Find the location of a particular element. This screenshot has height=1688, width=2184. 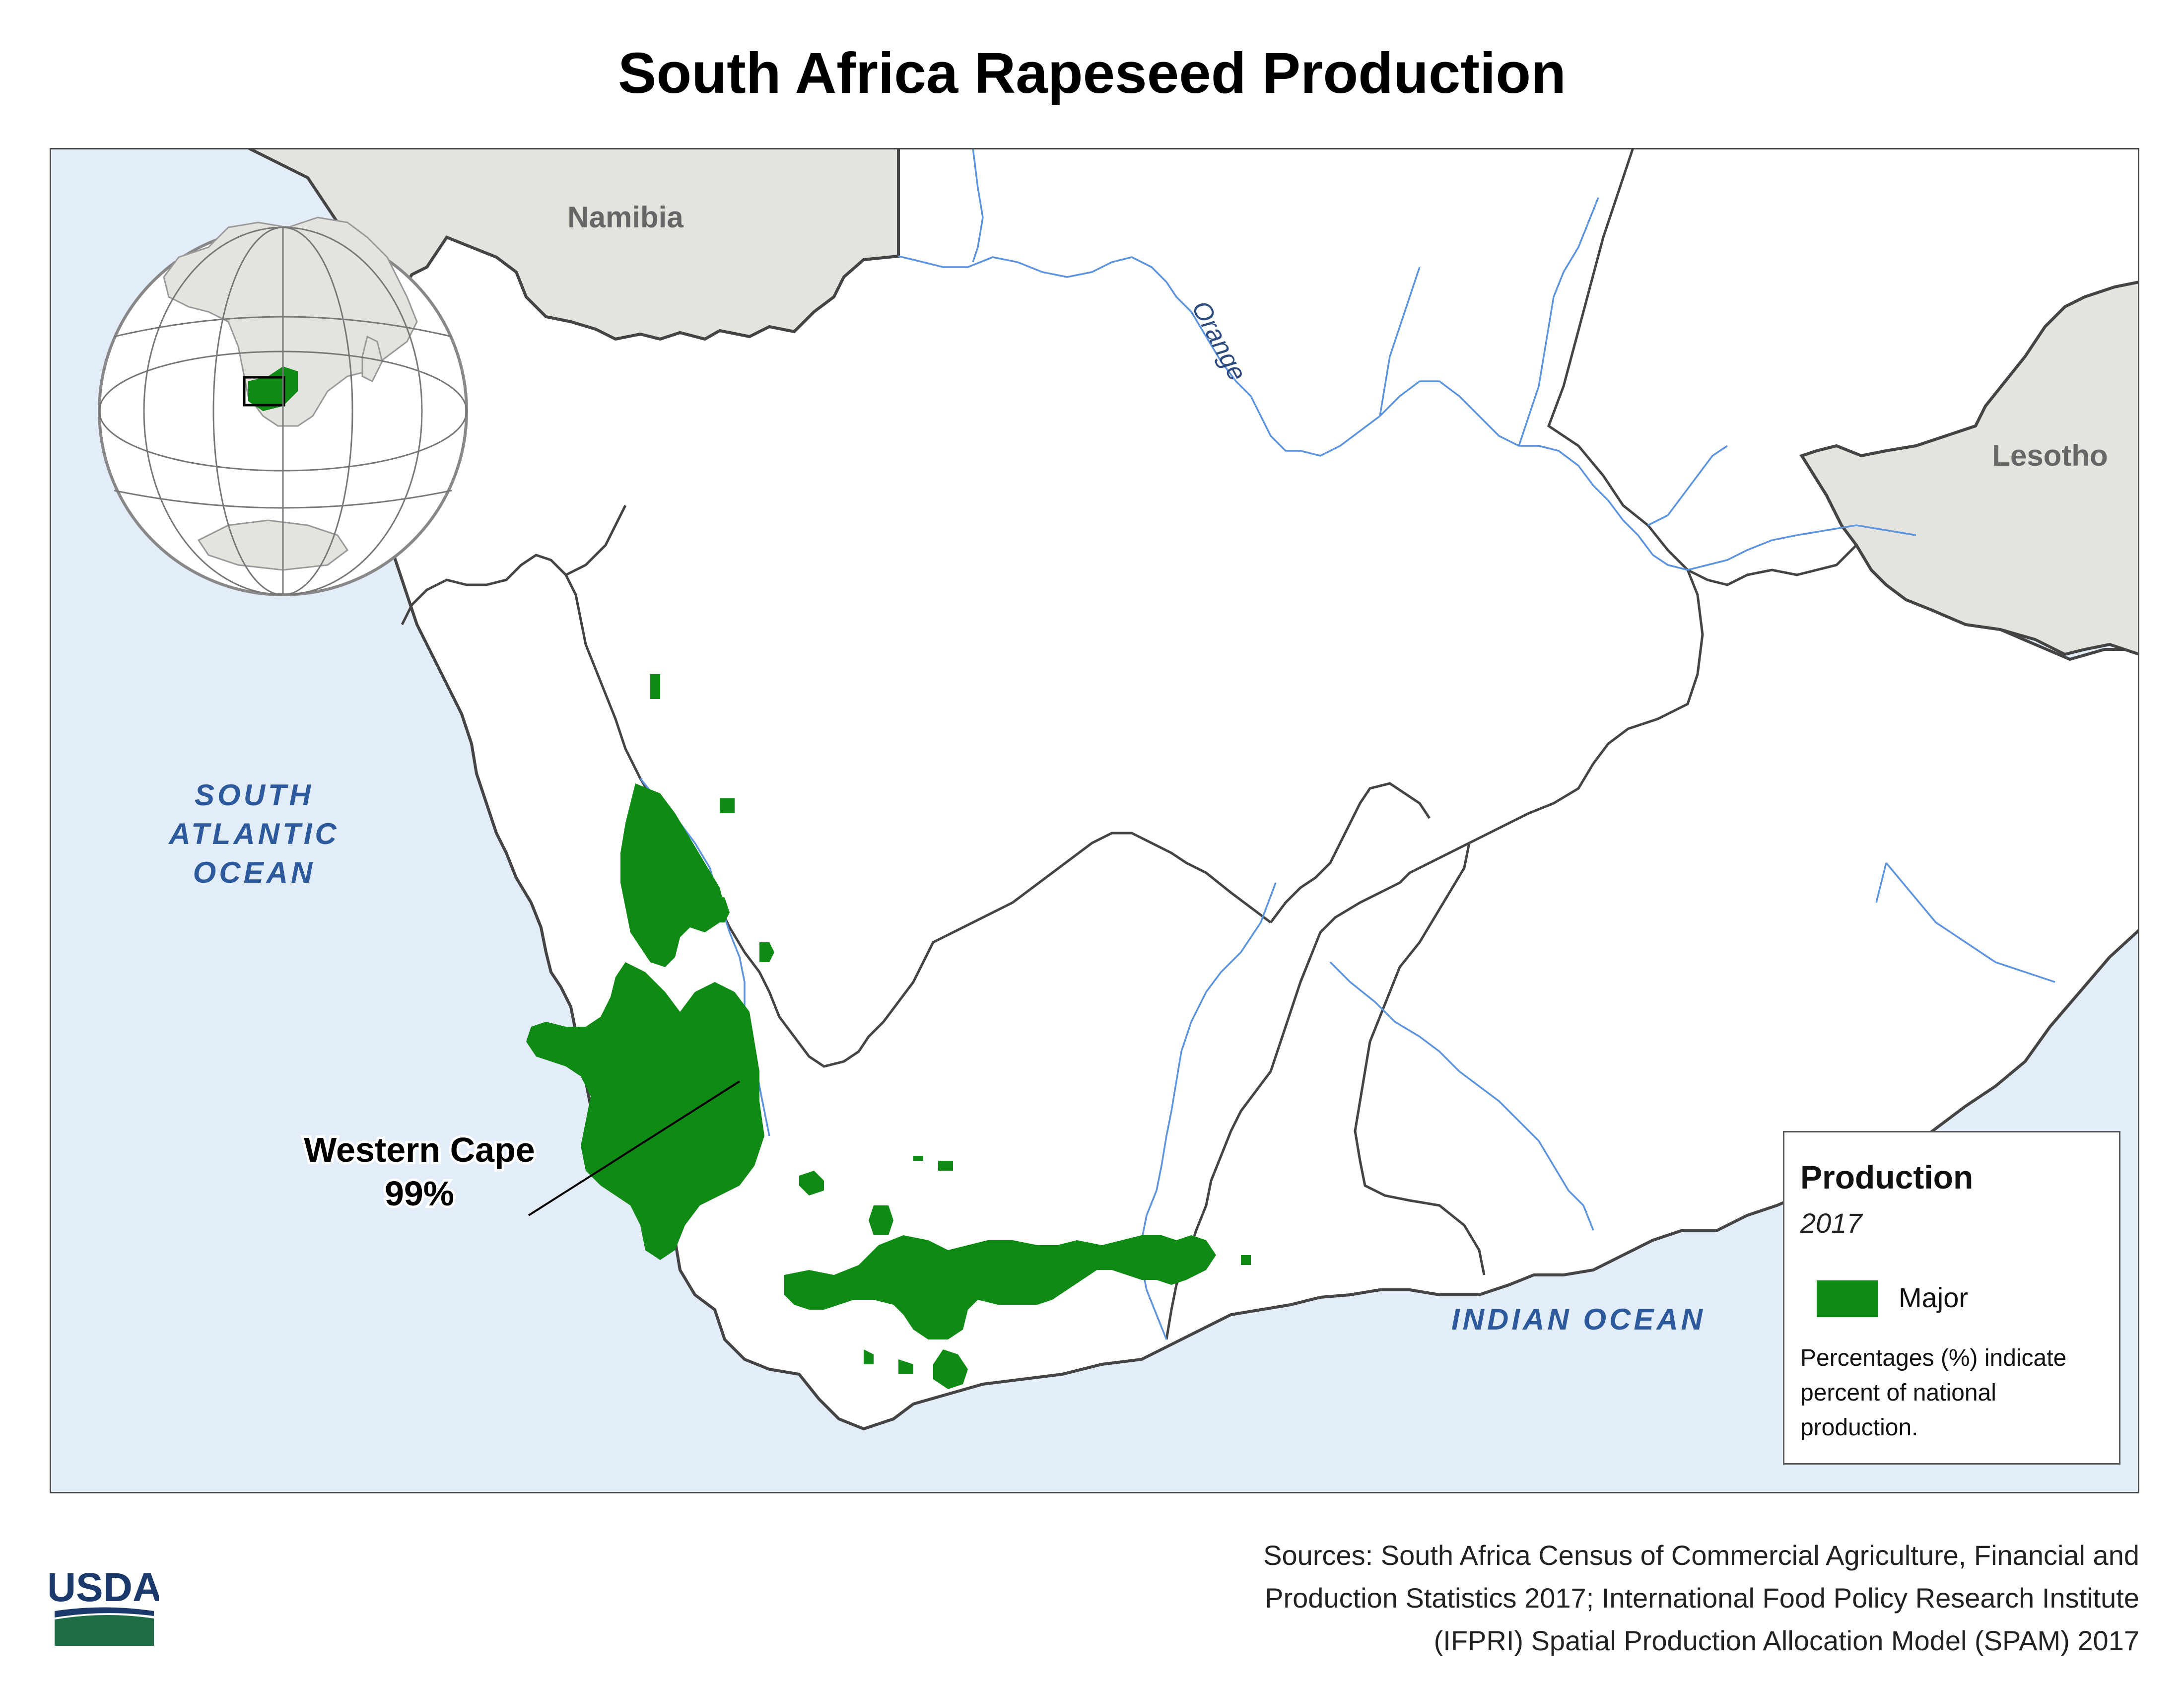

locator-globe is located at coordinates (283, 406).